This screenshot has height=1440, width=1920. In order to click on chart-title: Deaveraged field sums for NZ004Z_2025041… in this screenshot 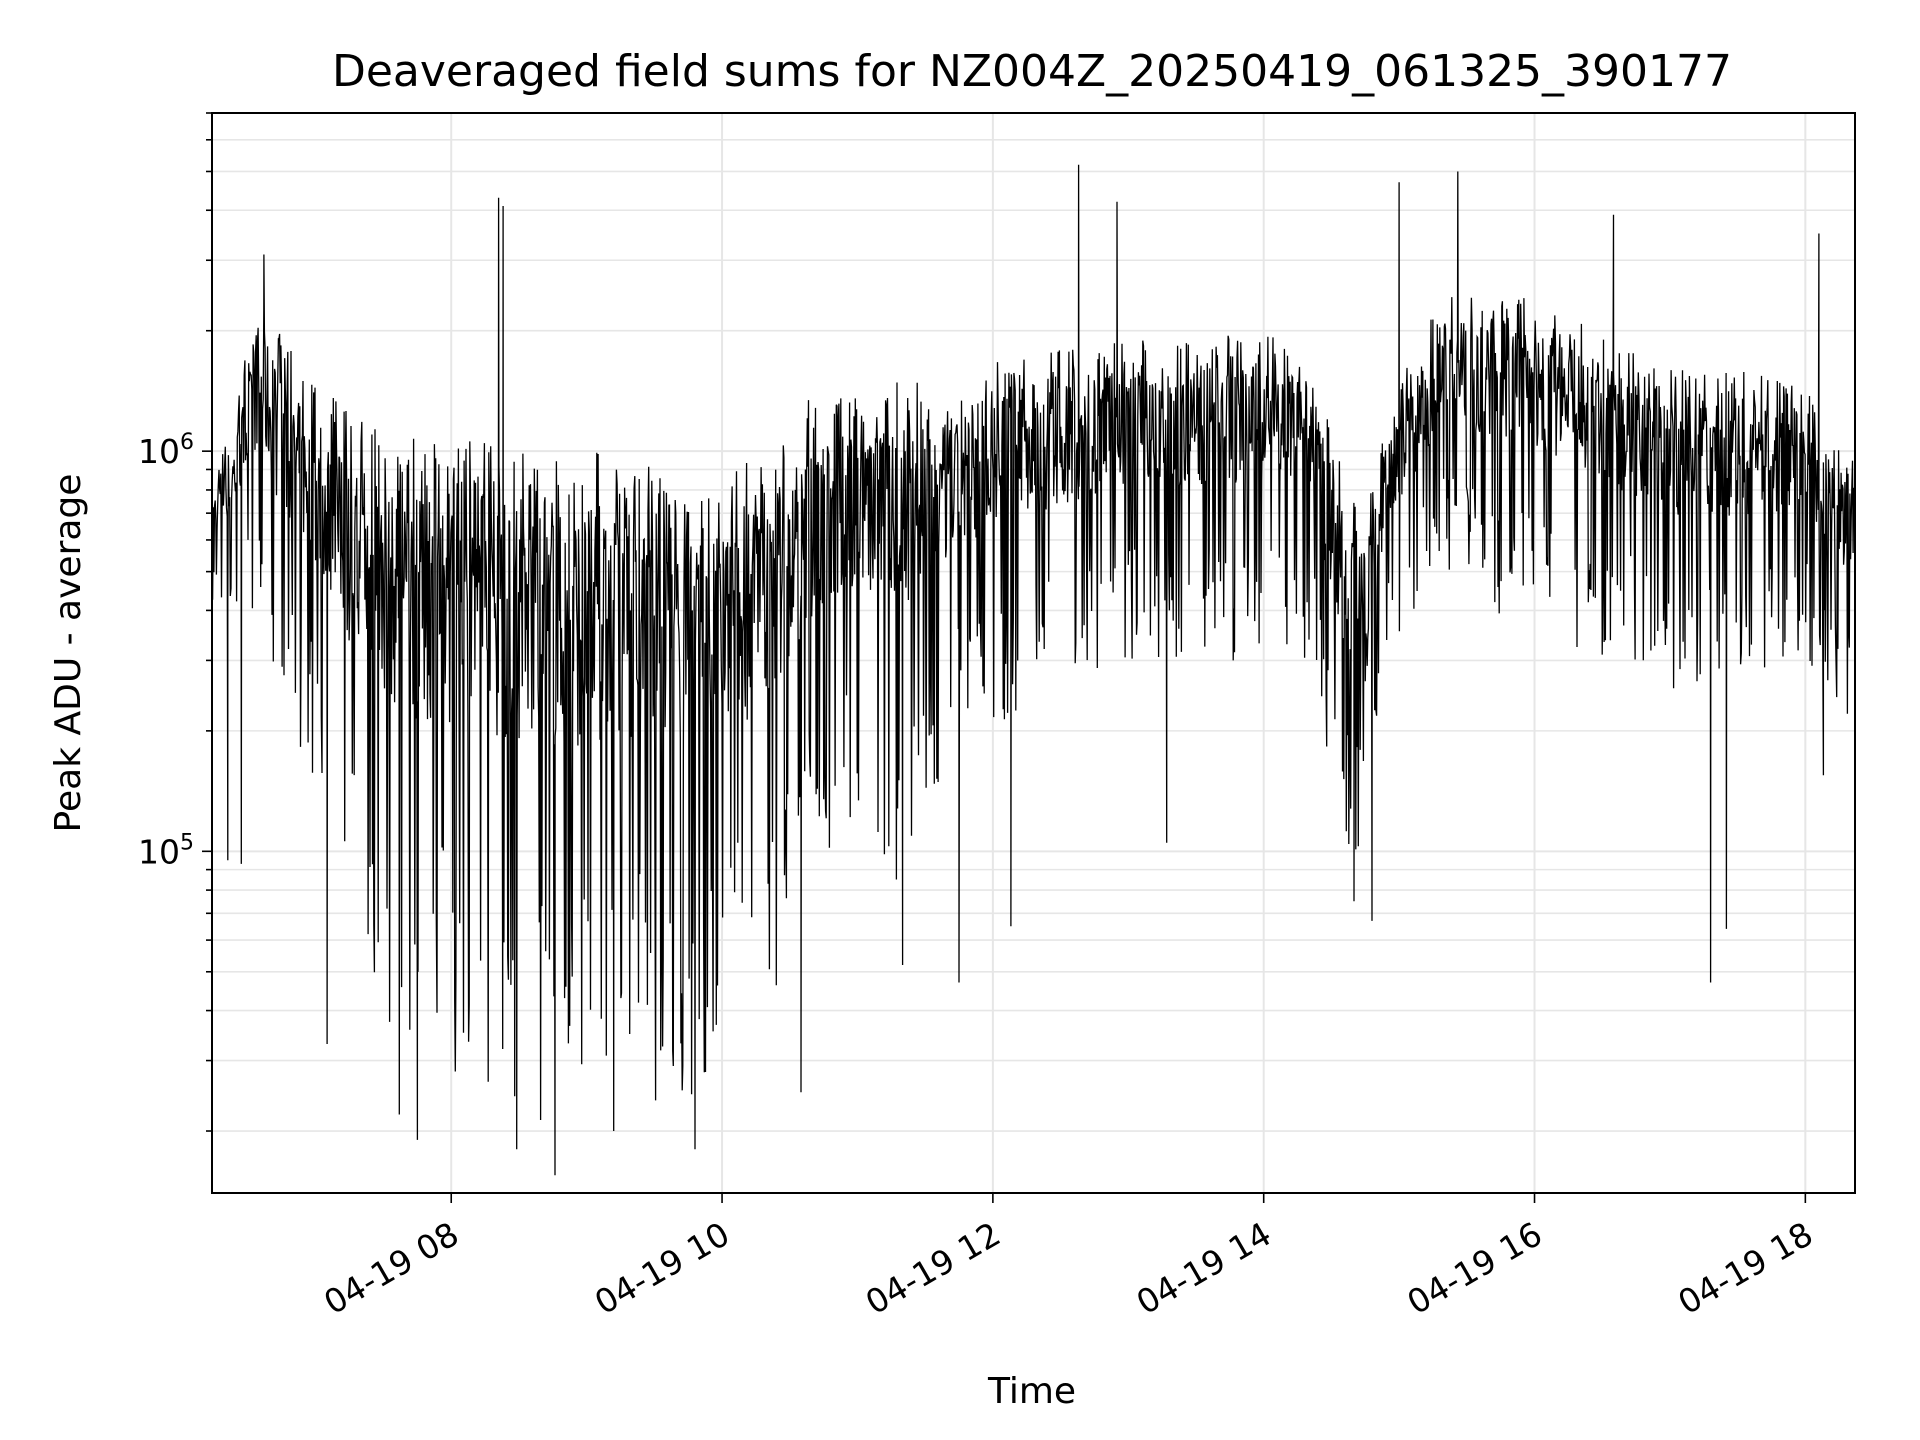, I will do `click(1032, 71)`.